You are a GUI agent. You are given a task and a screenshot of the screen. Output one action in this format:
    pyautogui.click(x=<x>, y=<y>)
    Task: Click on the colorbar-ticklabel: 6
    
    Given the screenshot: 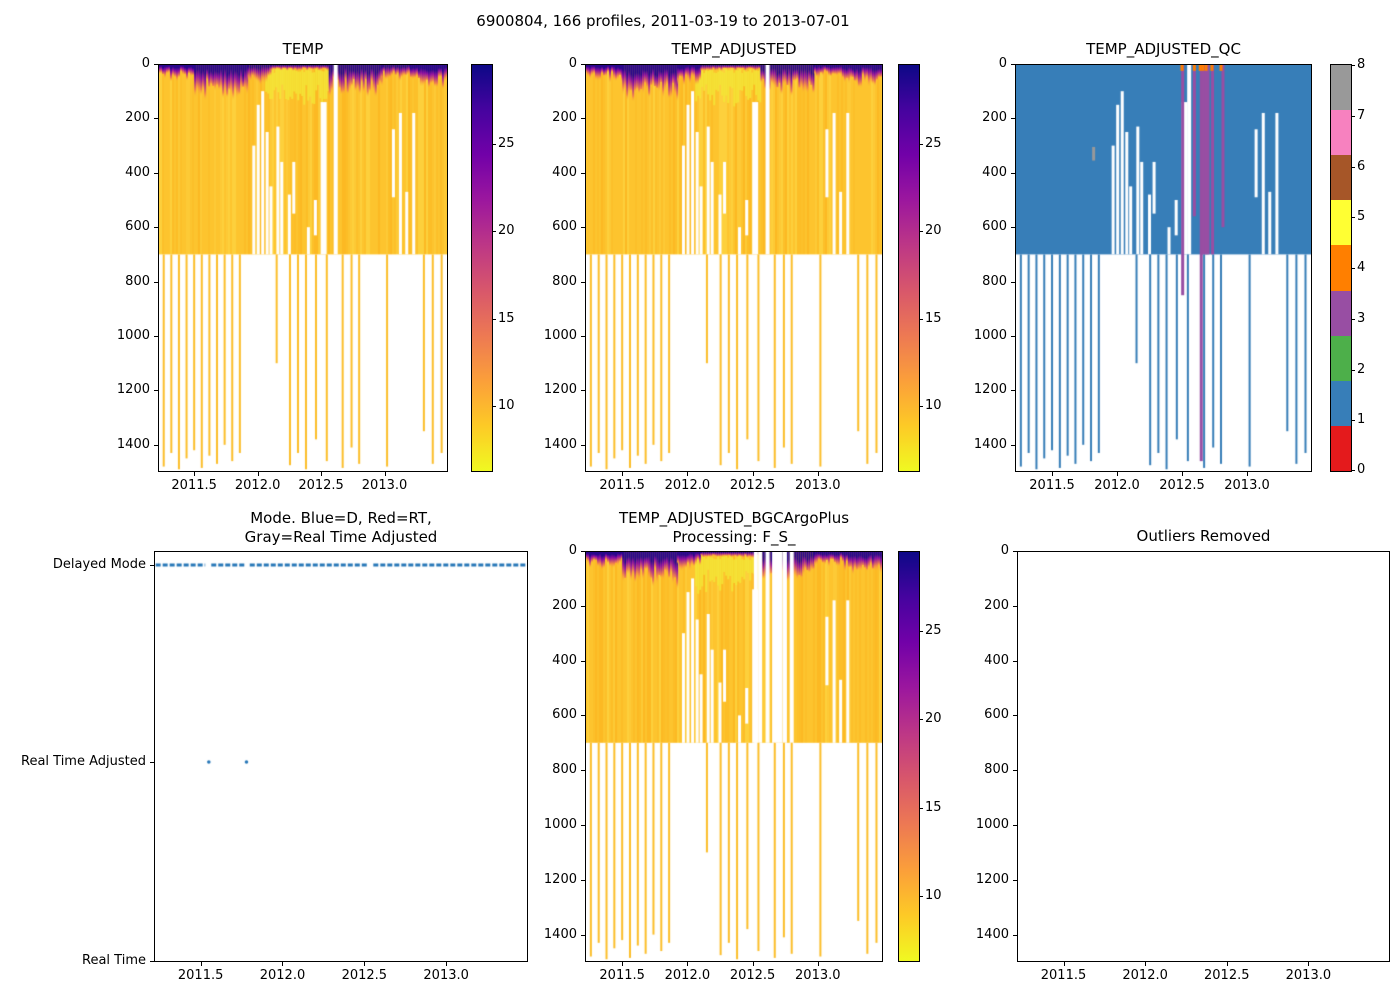 What is the action you would take?
    pyautogui.click(x=1361, y=166)
    